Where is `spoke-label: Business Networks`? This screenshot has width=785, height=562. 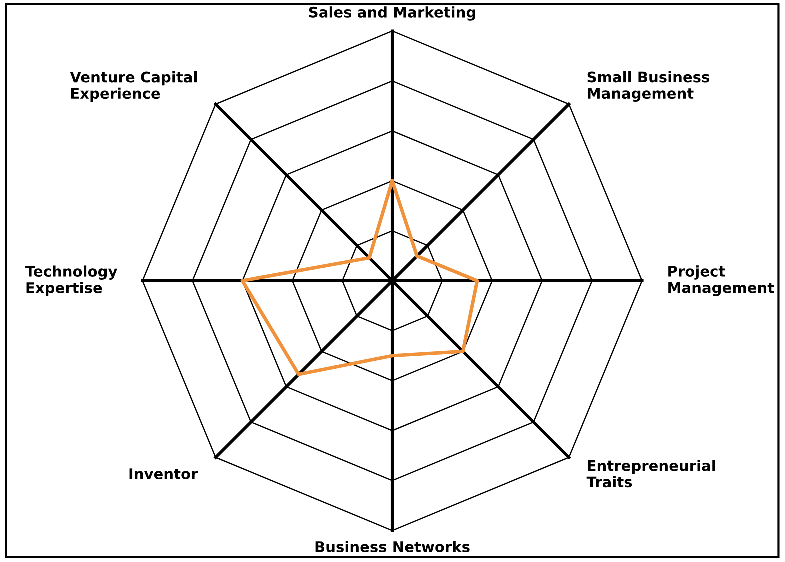 spoke-label: Business Networks is located at coordinates (393, 546).